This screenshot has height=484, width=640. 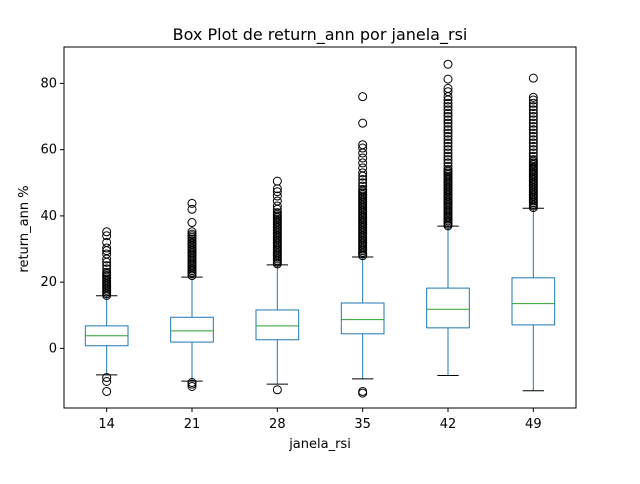 I want to click on chart-title: Box Plot de return_ann por janela_rsi, so click(x=320, y=35).